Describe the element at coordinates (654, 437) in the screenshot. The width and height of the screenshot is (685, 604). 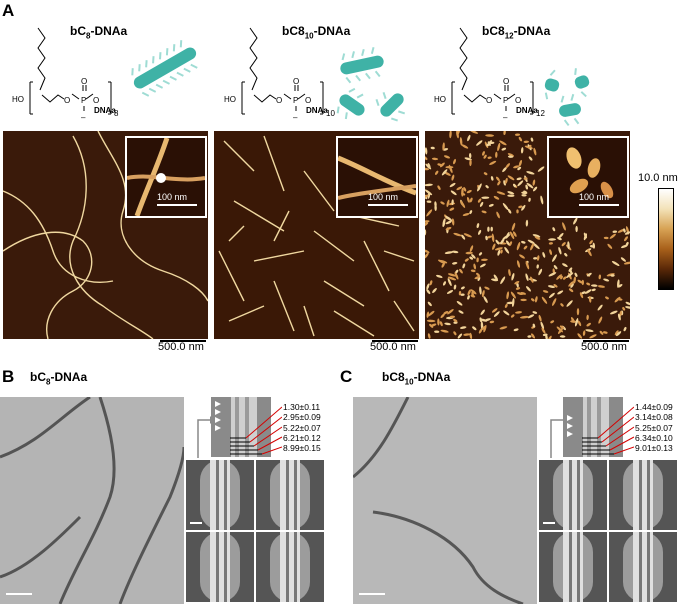
I see `measurement-value: 6.34±0.10` at that location.